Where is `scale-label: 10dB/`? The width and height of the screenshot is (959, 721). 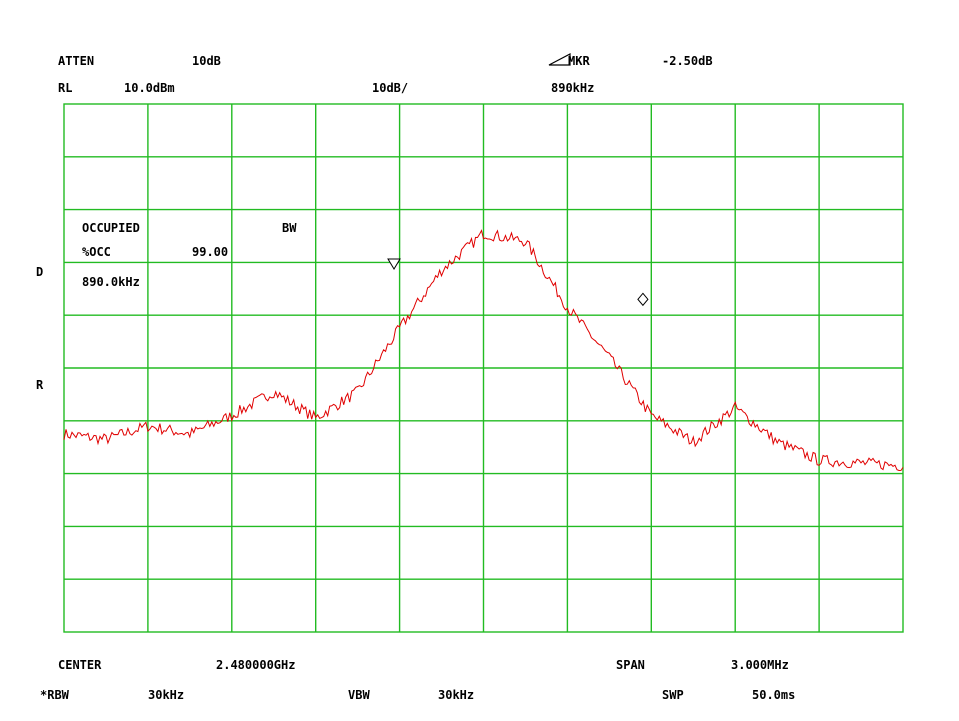
scale-label: 10dB/ is located at coordinates (390, 88).